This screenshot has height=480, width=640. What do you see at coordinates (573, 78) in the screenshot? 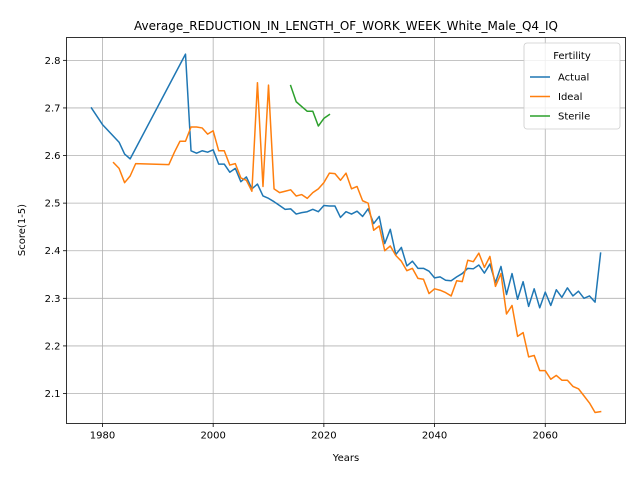
I see `legend-label-actual: Actual` at bounding box center [573, 78].